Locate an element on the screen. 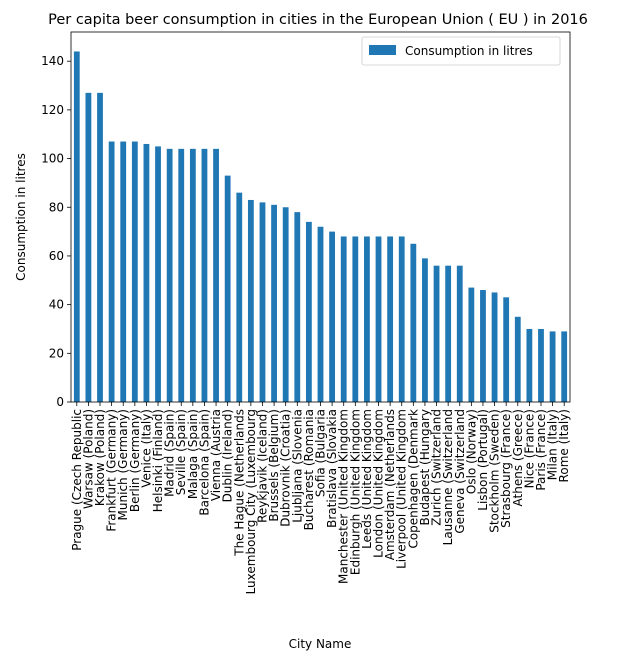 This screenshot has width=637, height=665. y-tick-label: 40 is located at coordinates (56, 305).